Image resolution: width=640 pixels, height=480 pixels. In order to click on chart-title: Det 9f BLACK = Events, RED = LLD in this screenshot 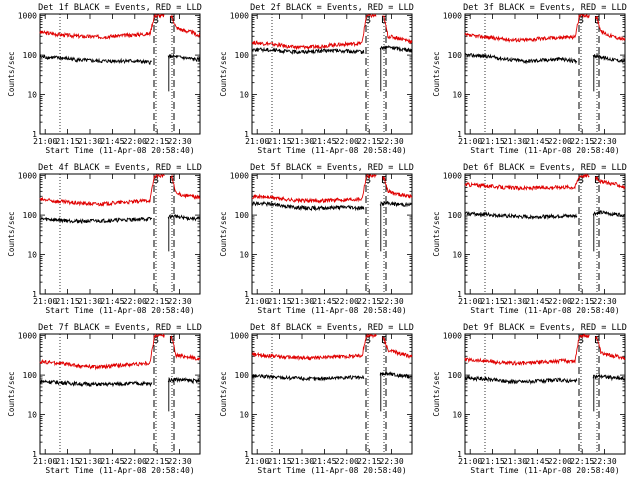, I will do `click(545, 328)`.